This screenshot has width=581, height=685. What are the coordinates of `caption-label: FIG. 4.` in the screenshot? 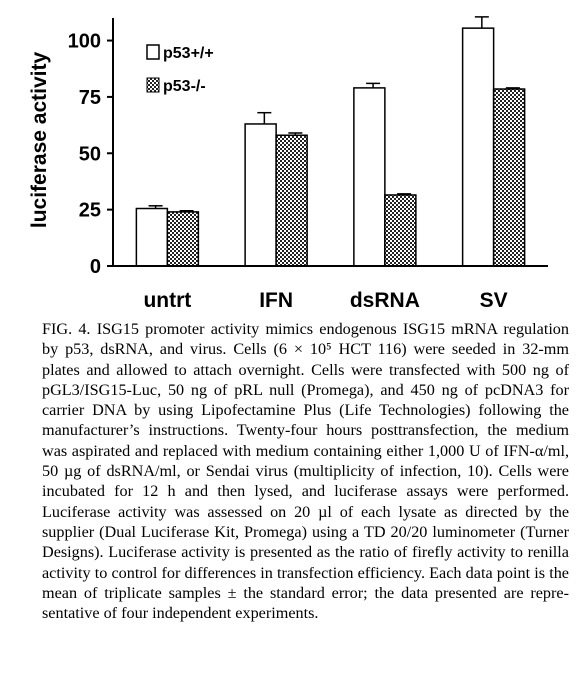 It's located at (66, 329).